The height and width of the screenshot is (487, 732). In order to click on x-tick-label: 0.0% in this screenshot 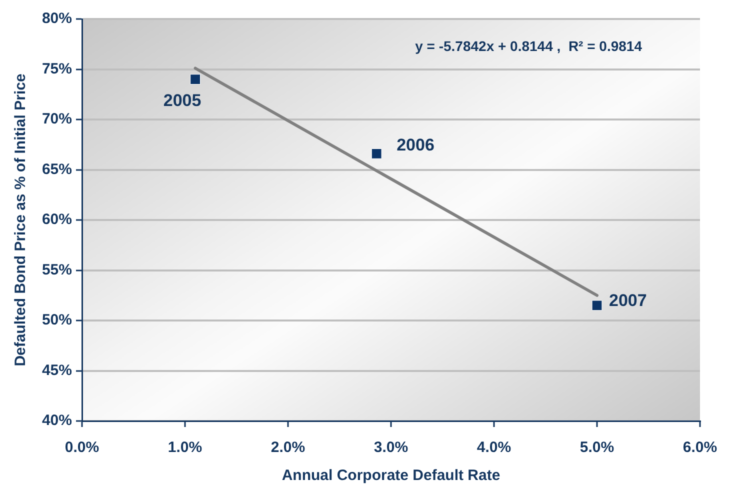, I will do `click(82, 447)`.